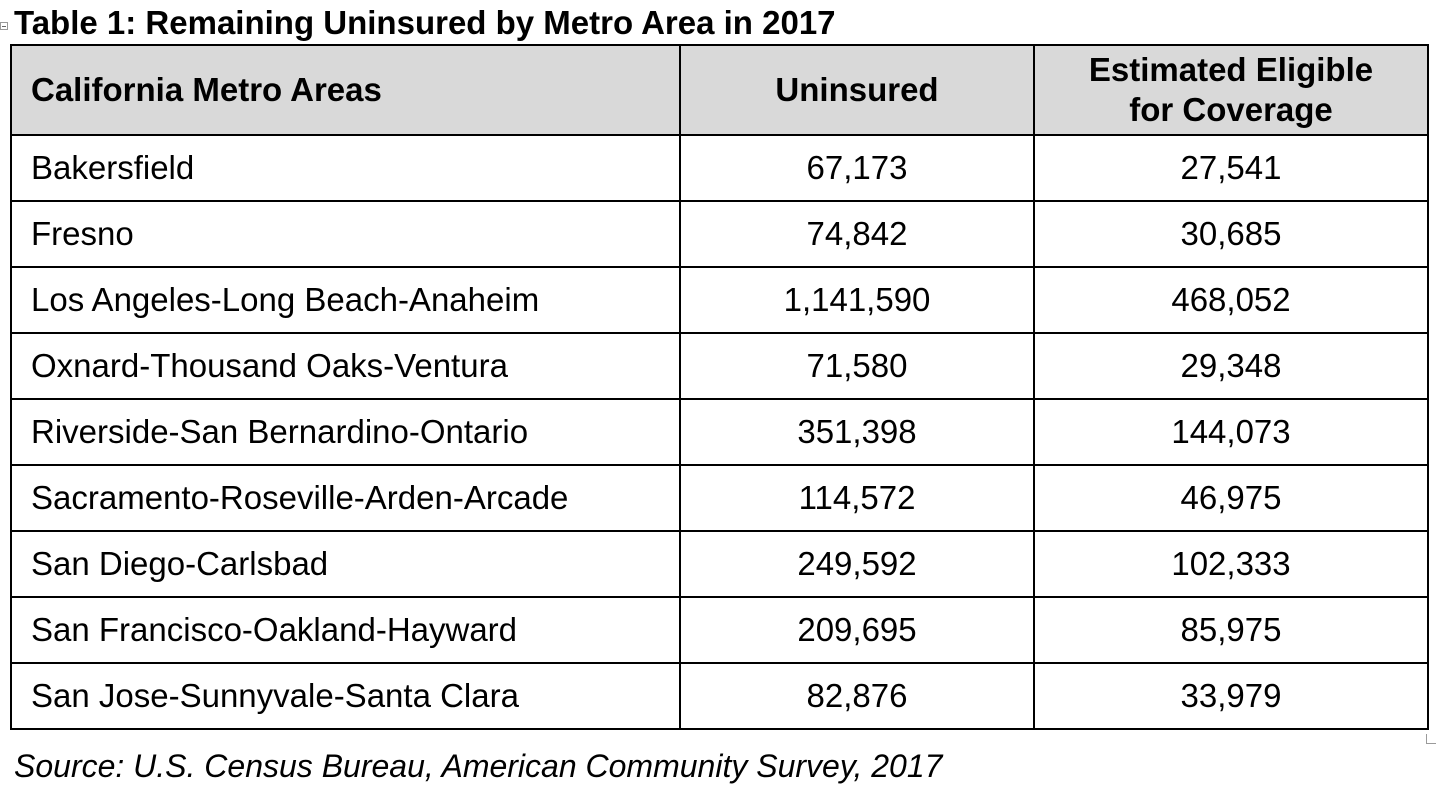 The image size is (1436, 788). Describe the element at coordinates (1231, 300) in the screenshot. I see `eligible-cell: 468,052` at that location.